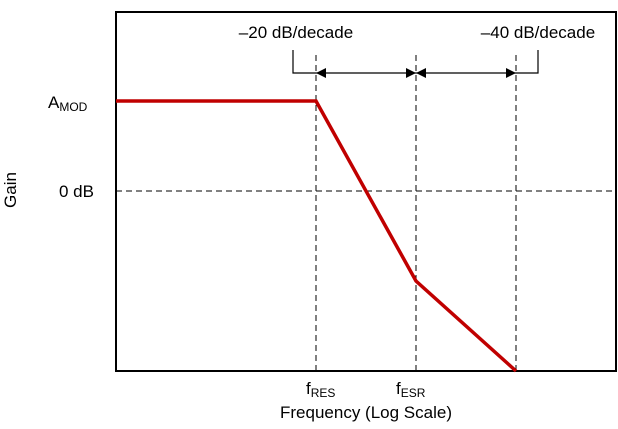 The height and width of the screenshot is (429, 618). What do you see at coordinates (10, 190) in the screenshot?
I see `y-axis-label: Gain` at bounding box center [10, 190].